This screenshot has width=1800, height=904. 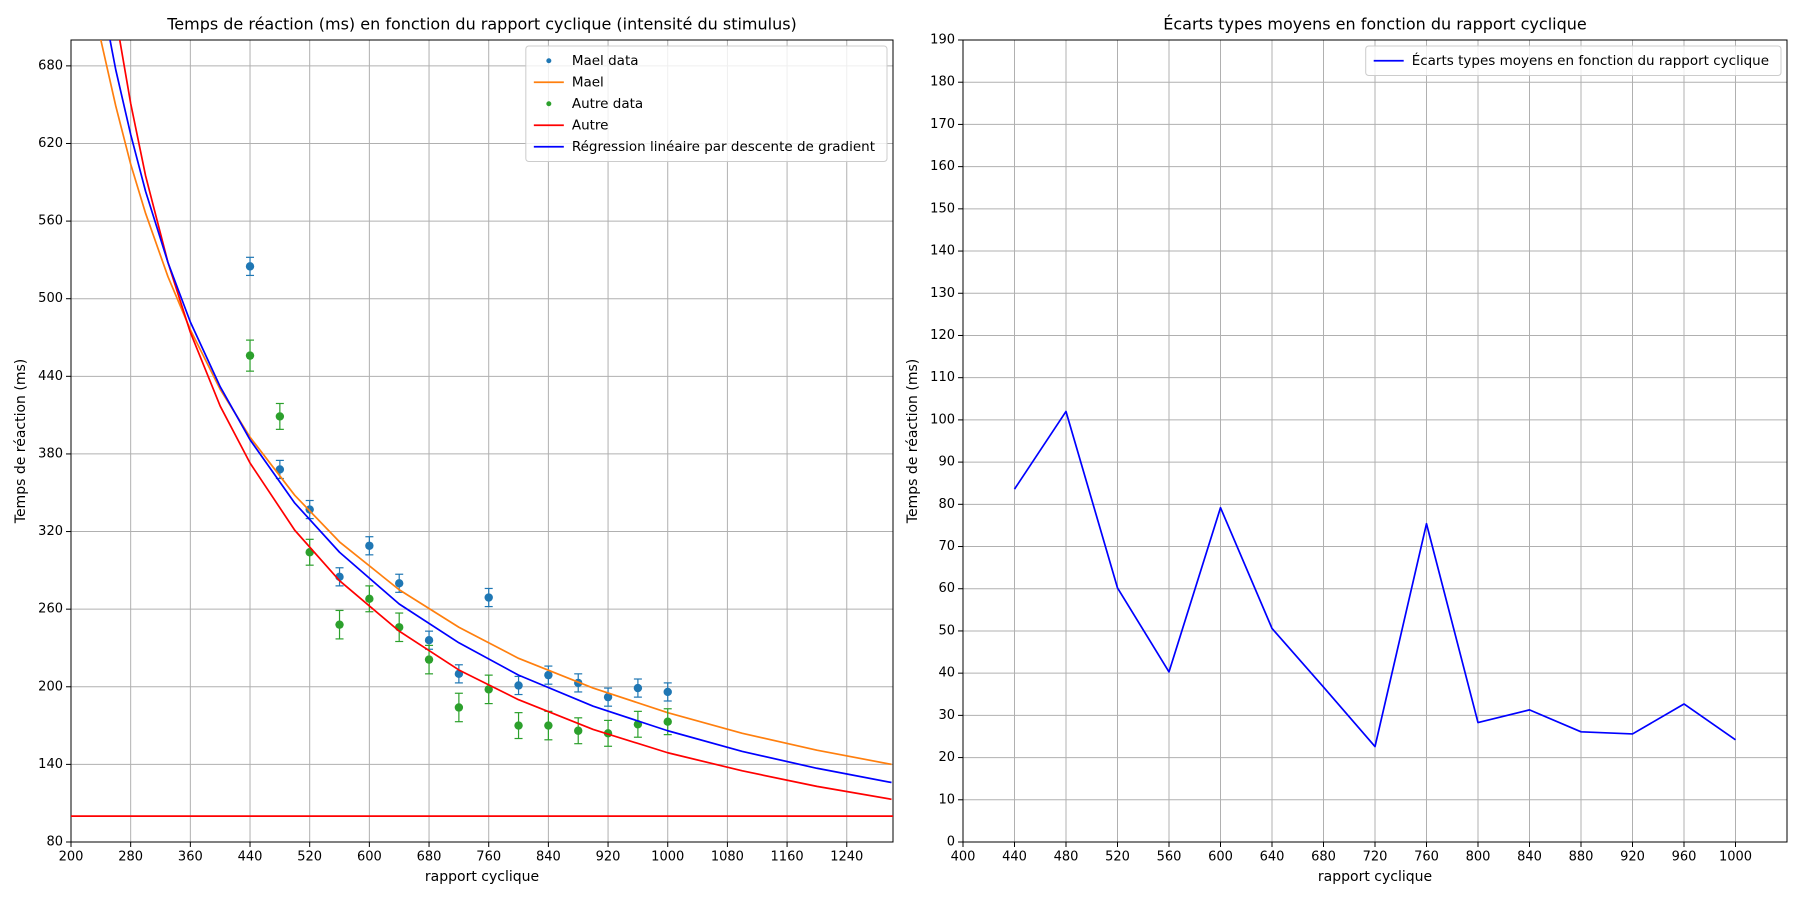 What do you see at coordinates (50, 609) in the screenshot?
I see `y-tick-label: 260` at bounding box center [50, 609].